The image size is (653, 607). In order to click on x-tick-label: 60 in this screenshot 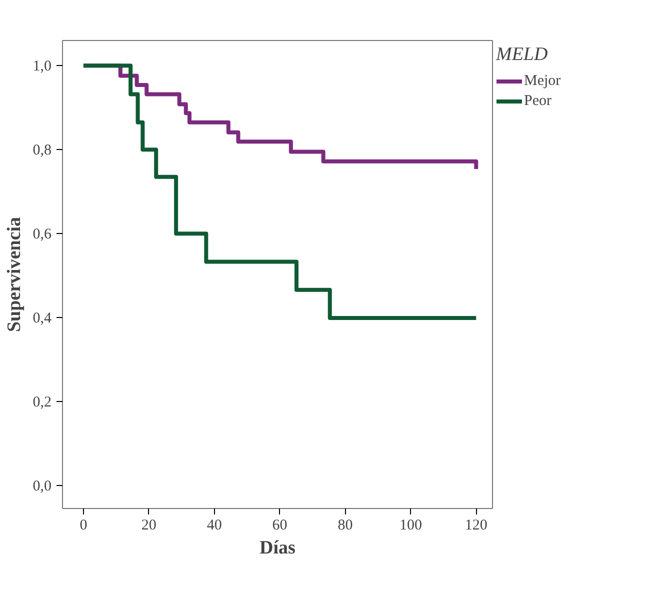, I will do `click(280, 526)`.